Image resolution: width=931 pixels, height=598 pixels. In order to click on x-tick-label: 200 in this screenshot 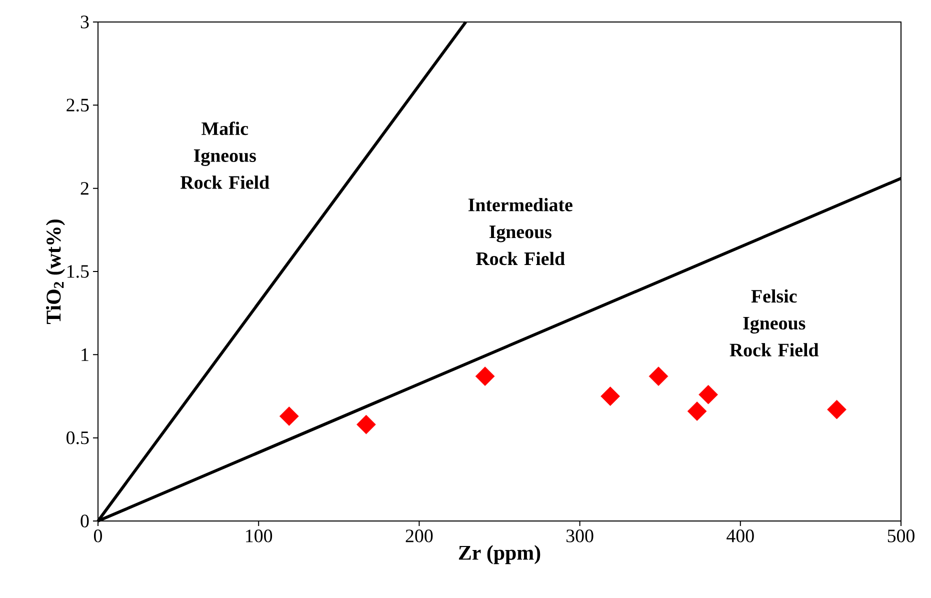, I will do `click(419, 536)`.